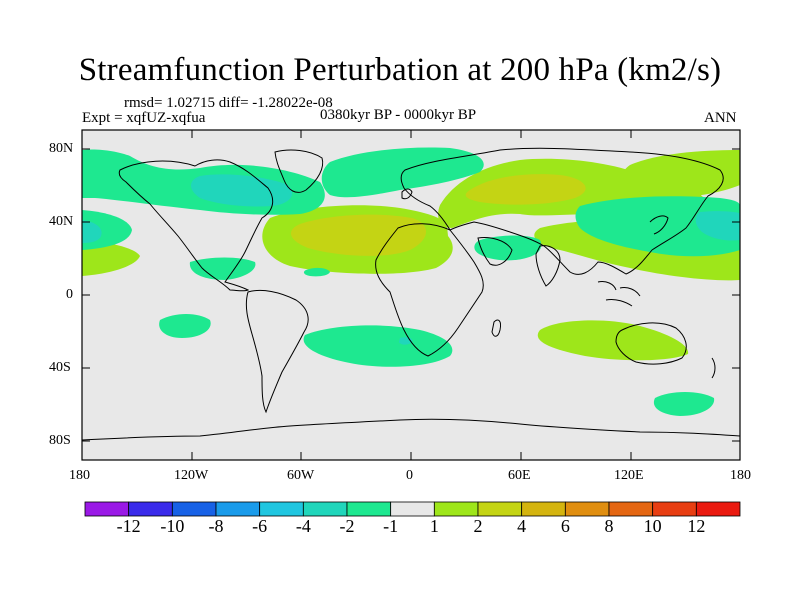 This screenshot has width=800, height=600. What do you see at coordinates (391, 526) in the screenshot?
I see `colorbar-label: -1` at bounding box center [391, 526].